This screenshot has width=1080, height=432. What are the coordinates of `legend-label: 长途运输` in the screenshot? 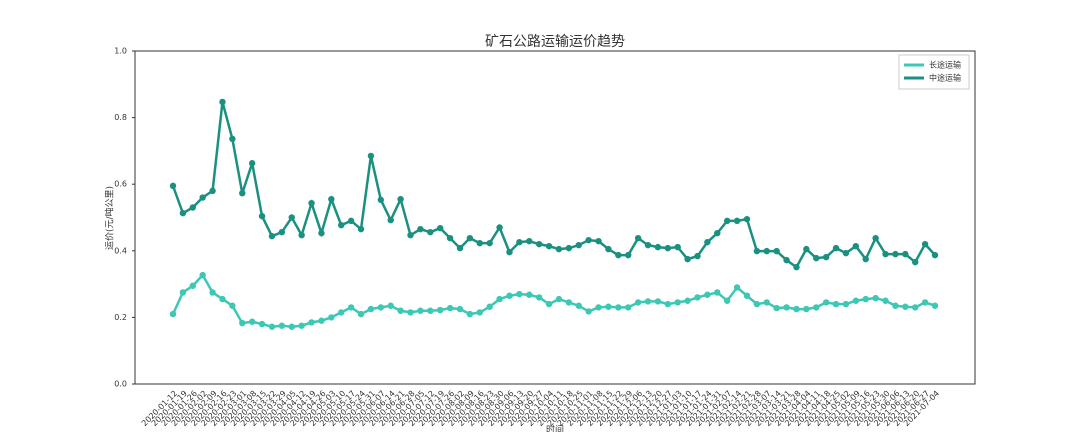 It's located at (945, 65).